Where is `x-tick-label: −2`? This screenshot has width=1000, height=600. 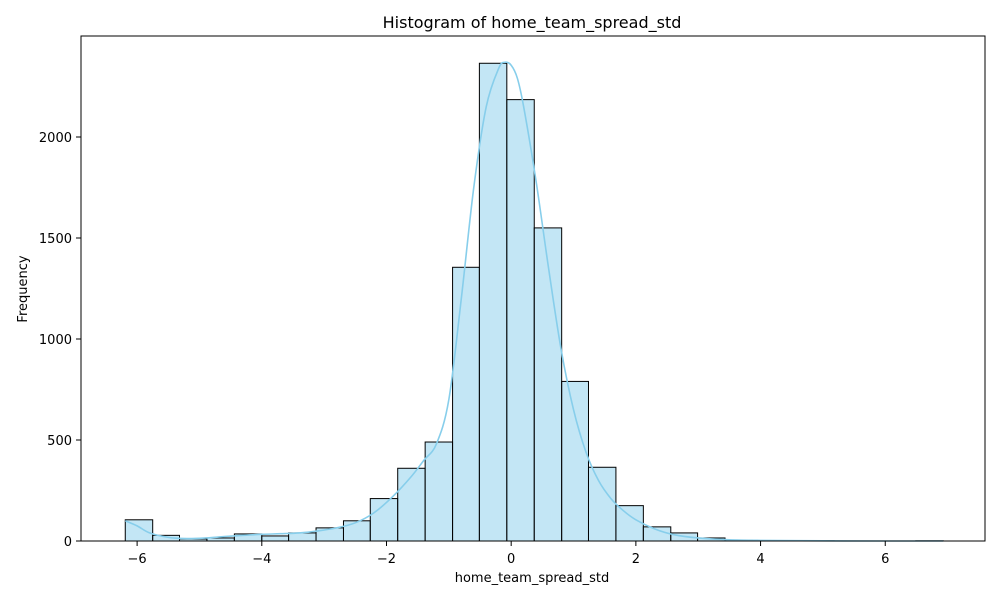 x-tick-label: −2 is located at coordinates (386, 559).